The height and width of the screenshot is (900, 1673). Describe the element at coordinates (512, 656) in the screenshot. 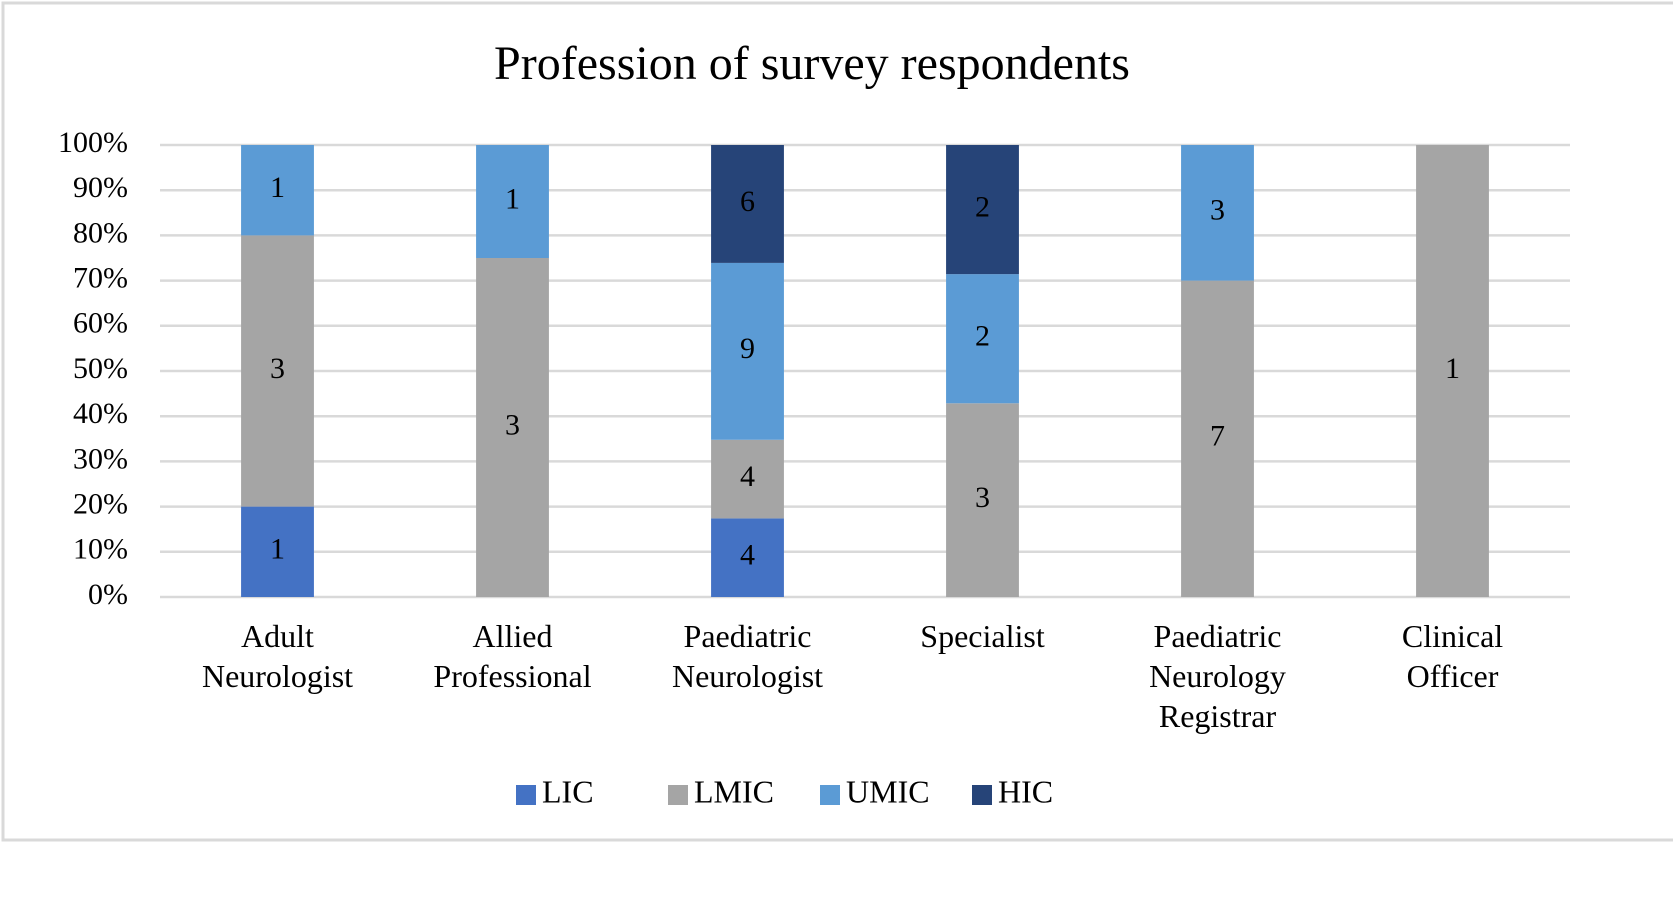

I see `x-tick-label: Allied Professional` at that location.